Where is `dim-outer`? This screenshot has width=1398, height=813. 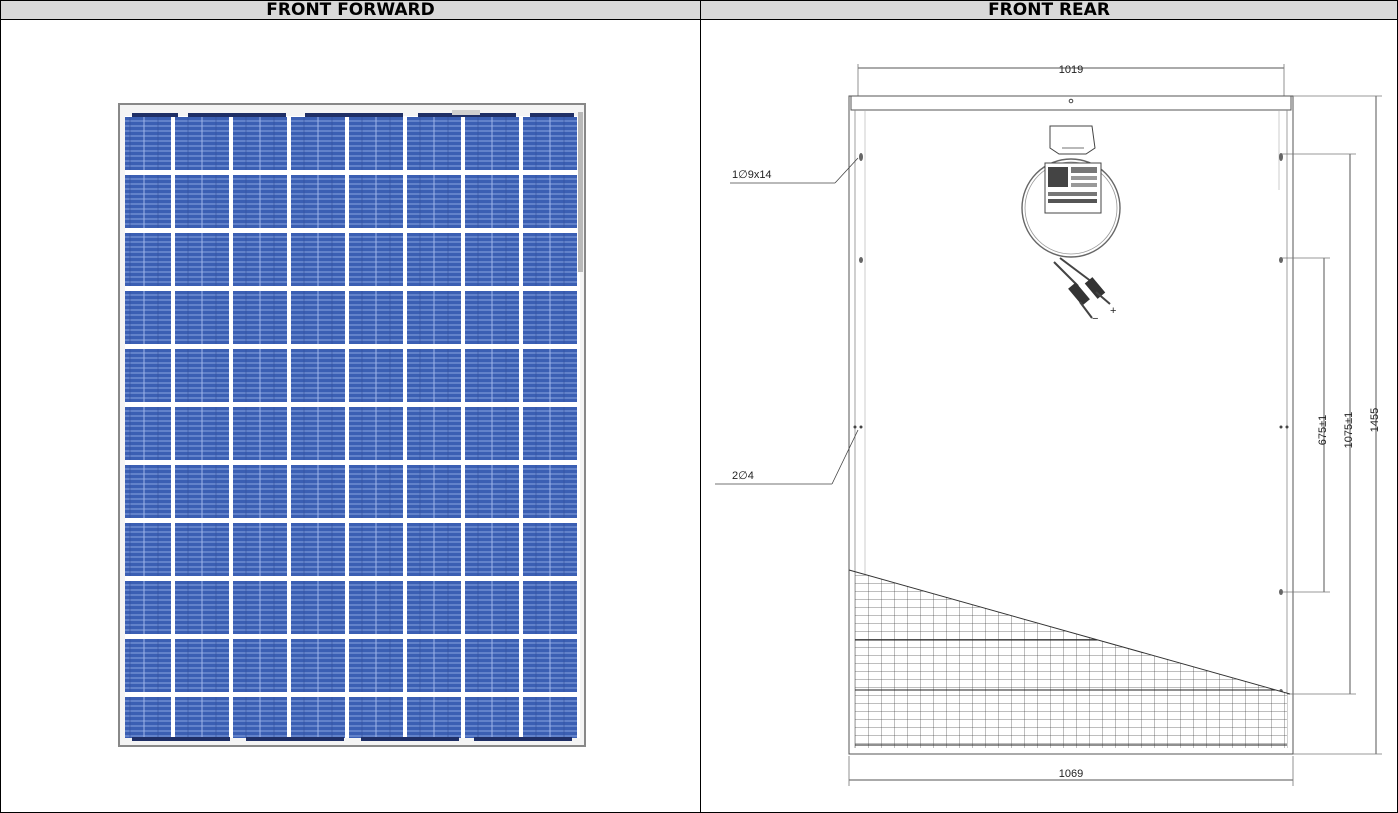 dim-outer is located at coordinates (1319, 424).